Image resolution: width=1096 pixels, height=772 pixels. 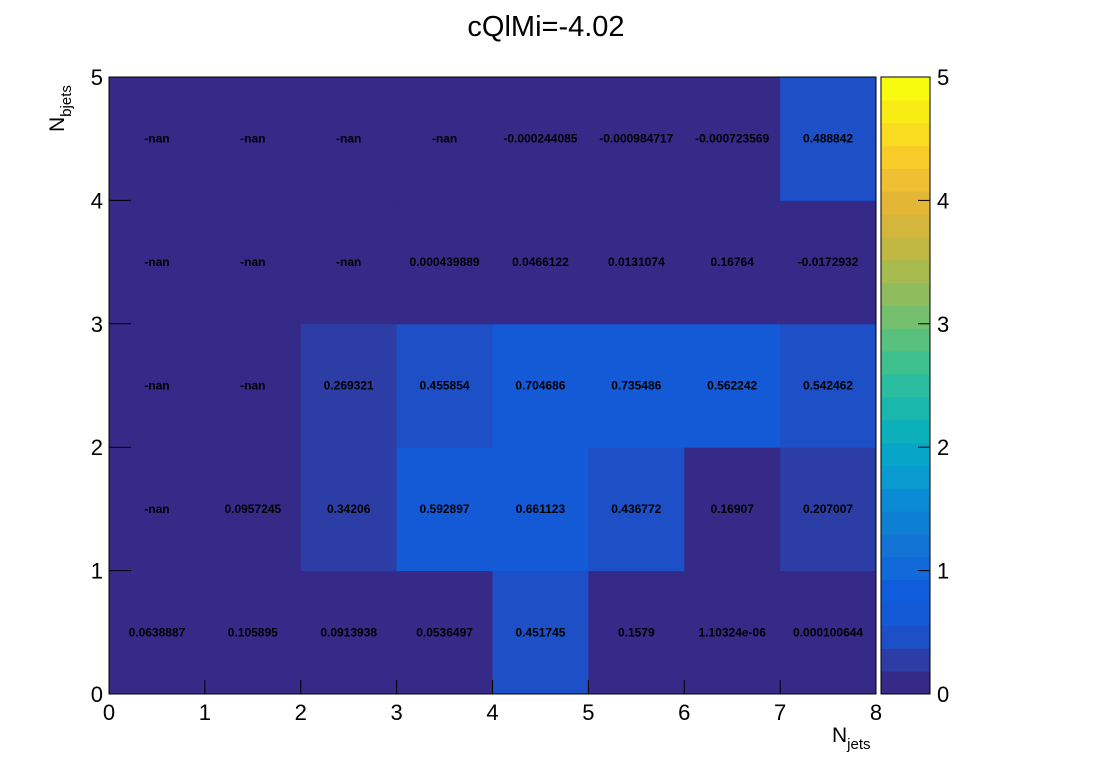 What do you see at coordinates (205, 712) in the screenshot?
I see `x-tick-label: 1` at bounding box center [205, 712].